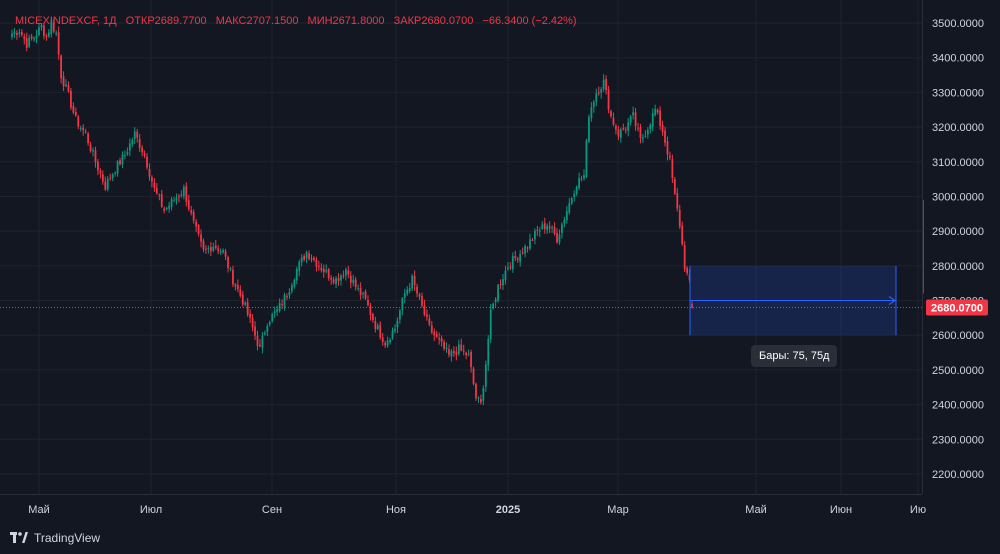 The width and height of the screenshot is (1000, 554). Describe the element at coordinates (958, 93) in the screenshot. I see `y-tick-label: 3300.0000` at that location.